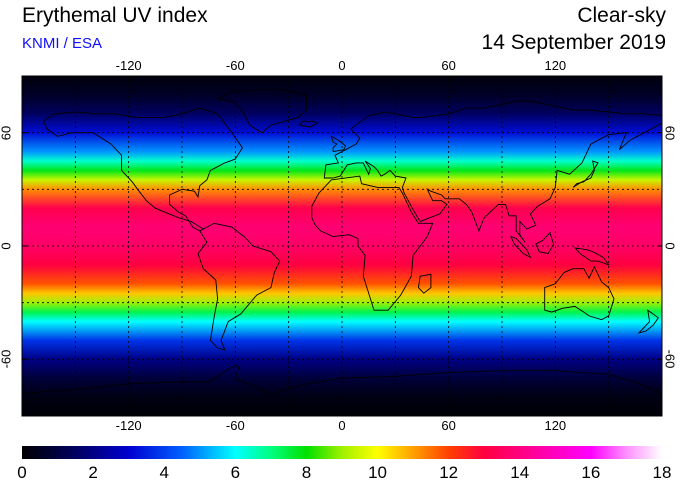 Image resolution: width=688 pixels, height=490 pixels. What do you see at coordinates (164, 472) in the screenshot?
I see `colorbar-tick-label: 4` at bounding box center [164, 472].